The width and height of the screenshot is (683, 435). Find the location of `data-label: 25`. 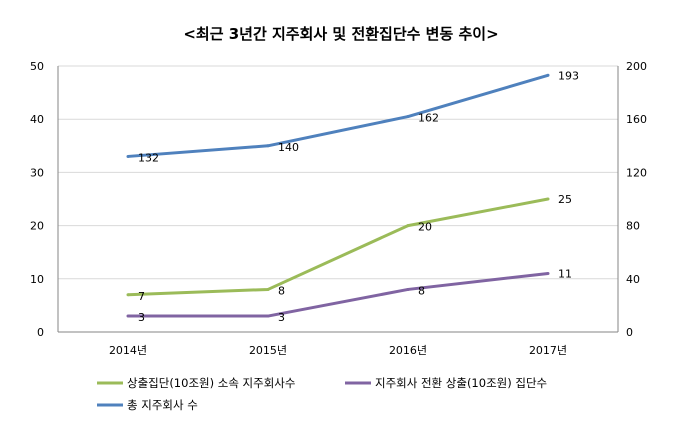

data-label: 25 is located at coordinates (565, 199).